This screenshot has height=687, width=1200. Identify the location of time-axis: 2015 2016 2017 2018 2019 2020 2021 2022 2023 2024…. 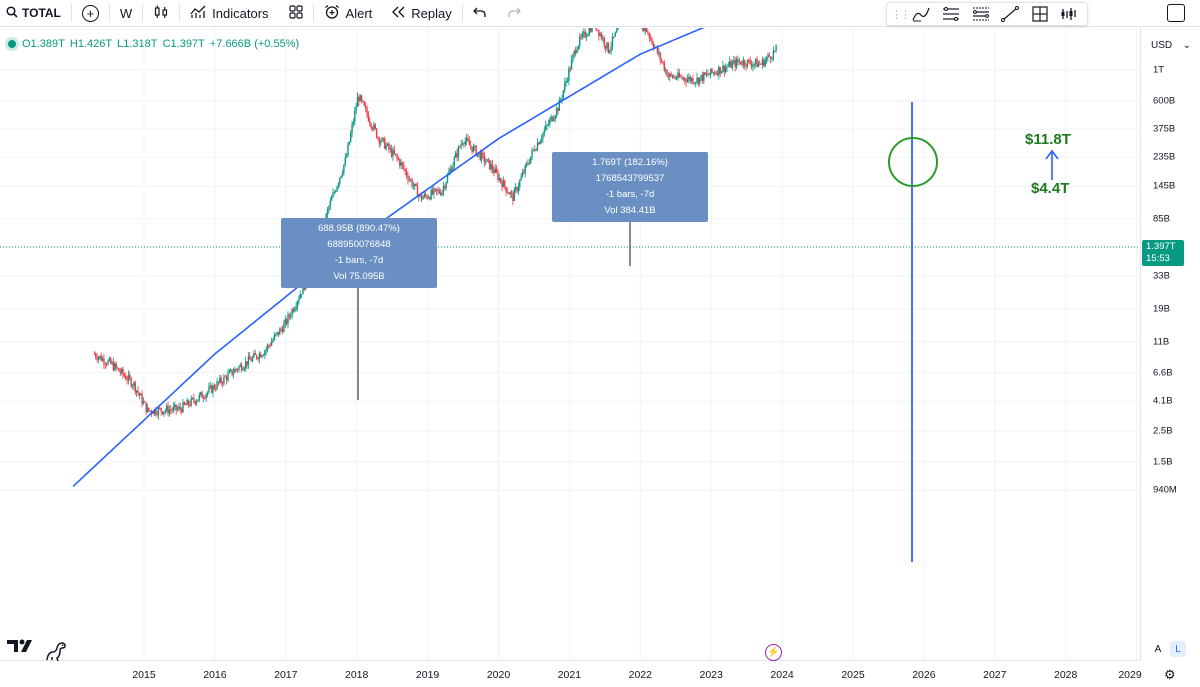
(571, 673).